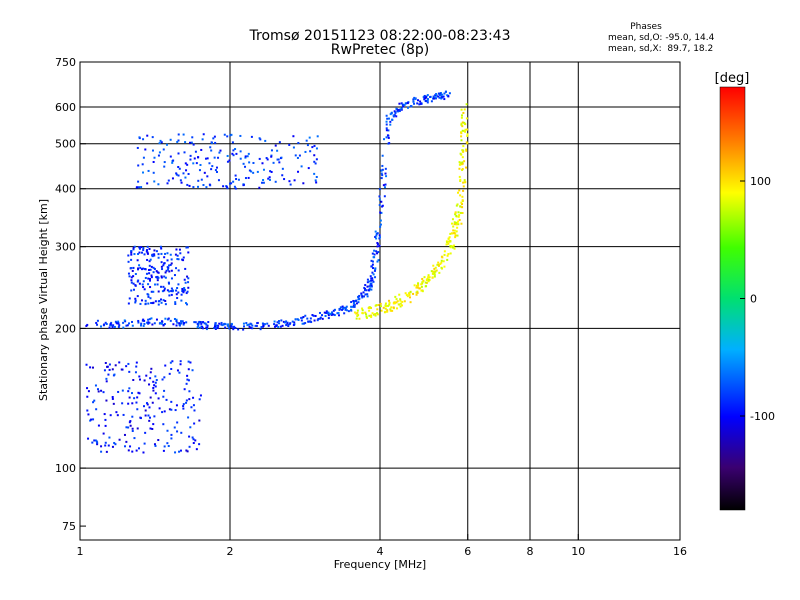 Image resolution: width=800 pixels, height=600 pixels. Describe the element at coordinates (380, 564) in the screenshot. I see `x-axis-label: Frequency [MHz]` at that location.